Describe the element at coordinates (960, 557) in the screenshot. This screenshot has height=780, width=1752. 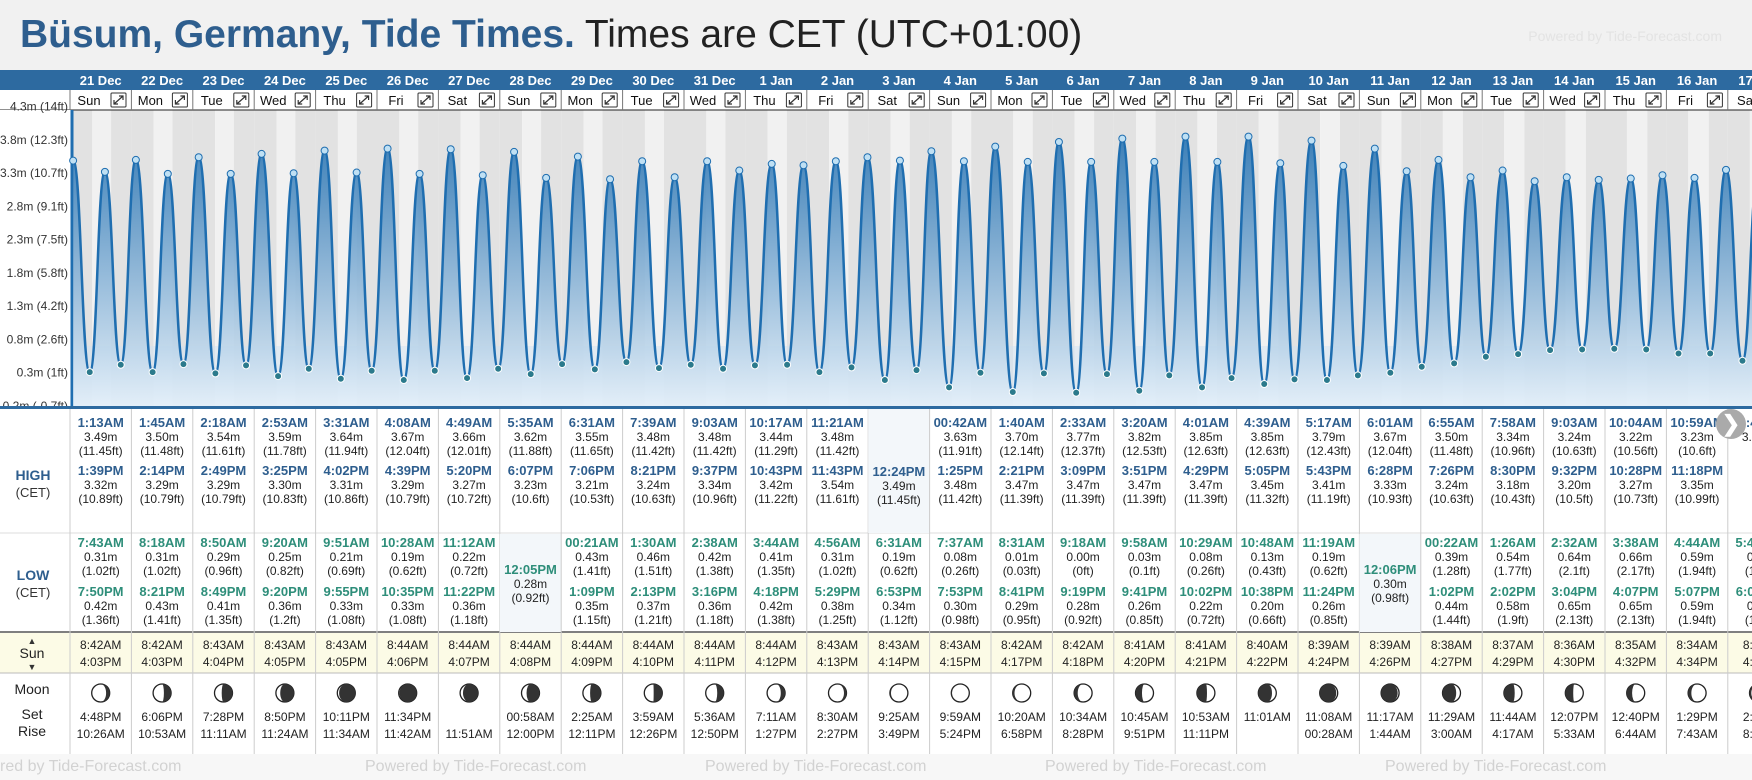
I see `low-tide-height-m: 0.08m` at that location.